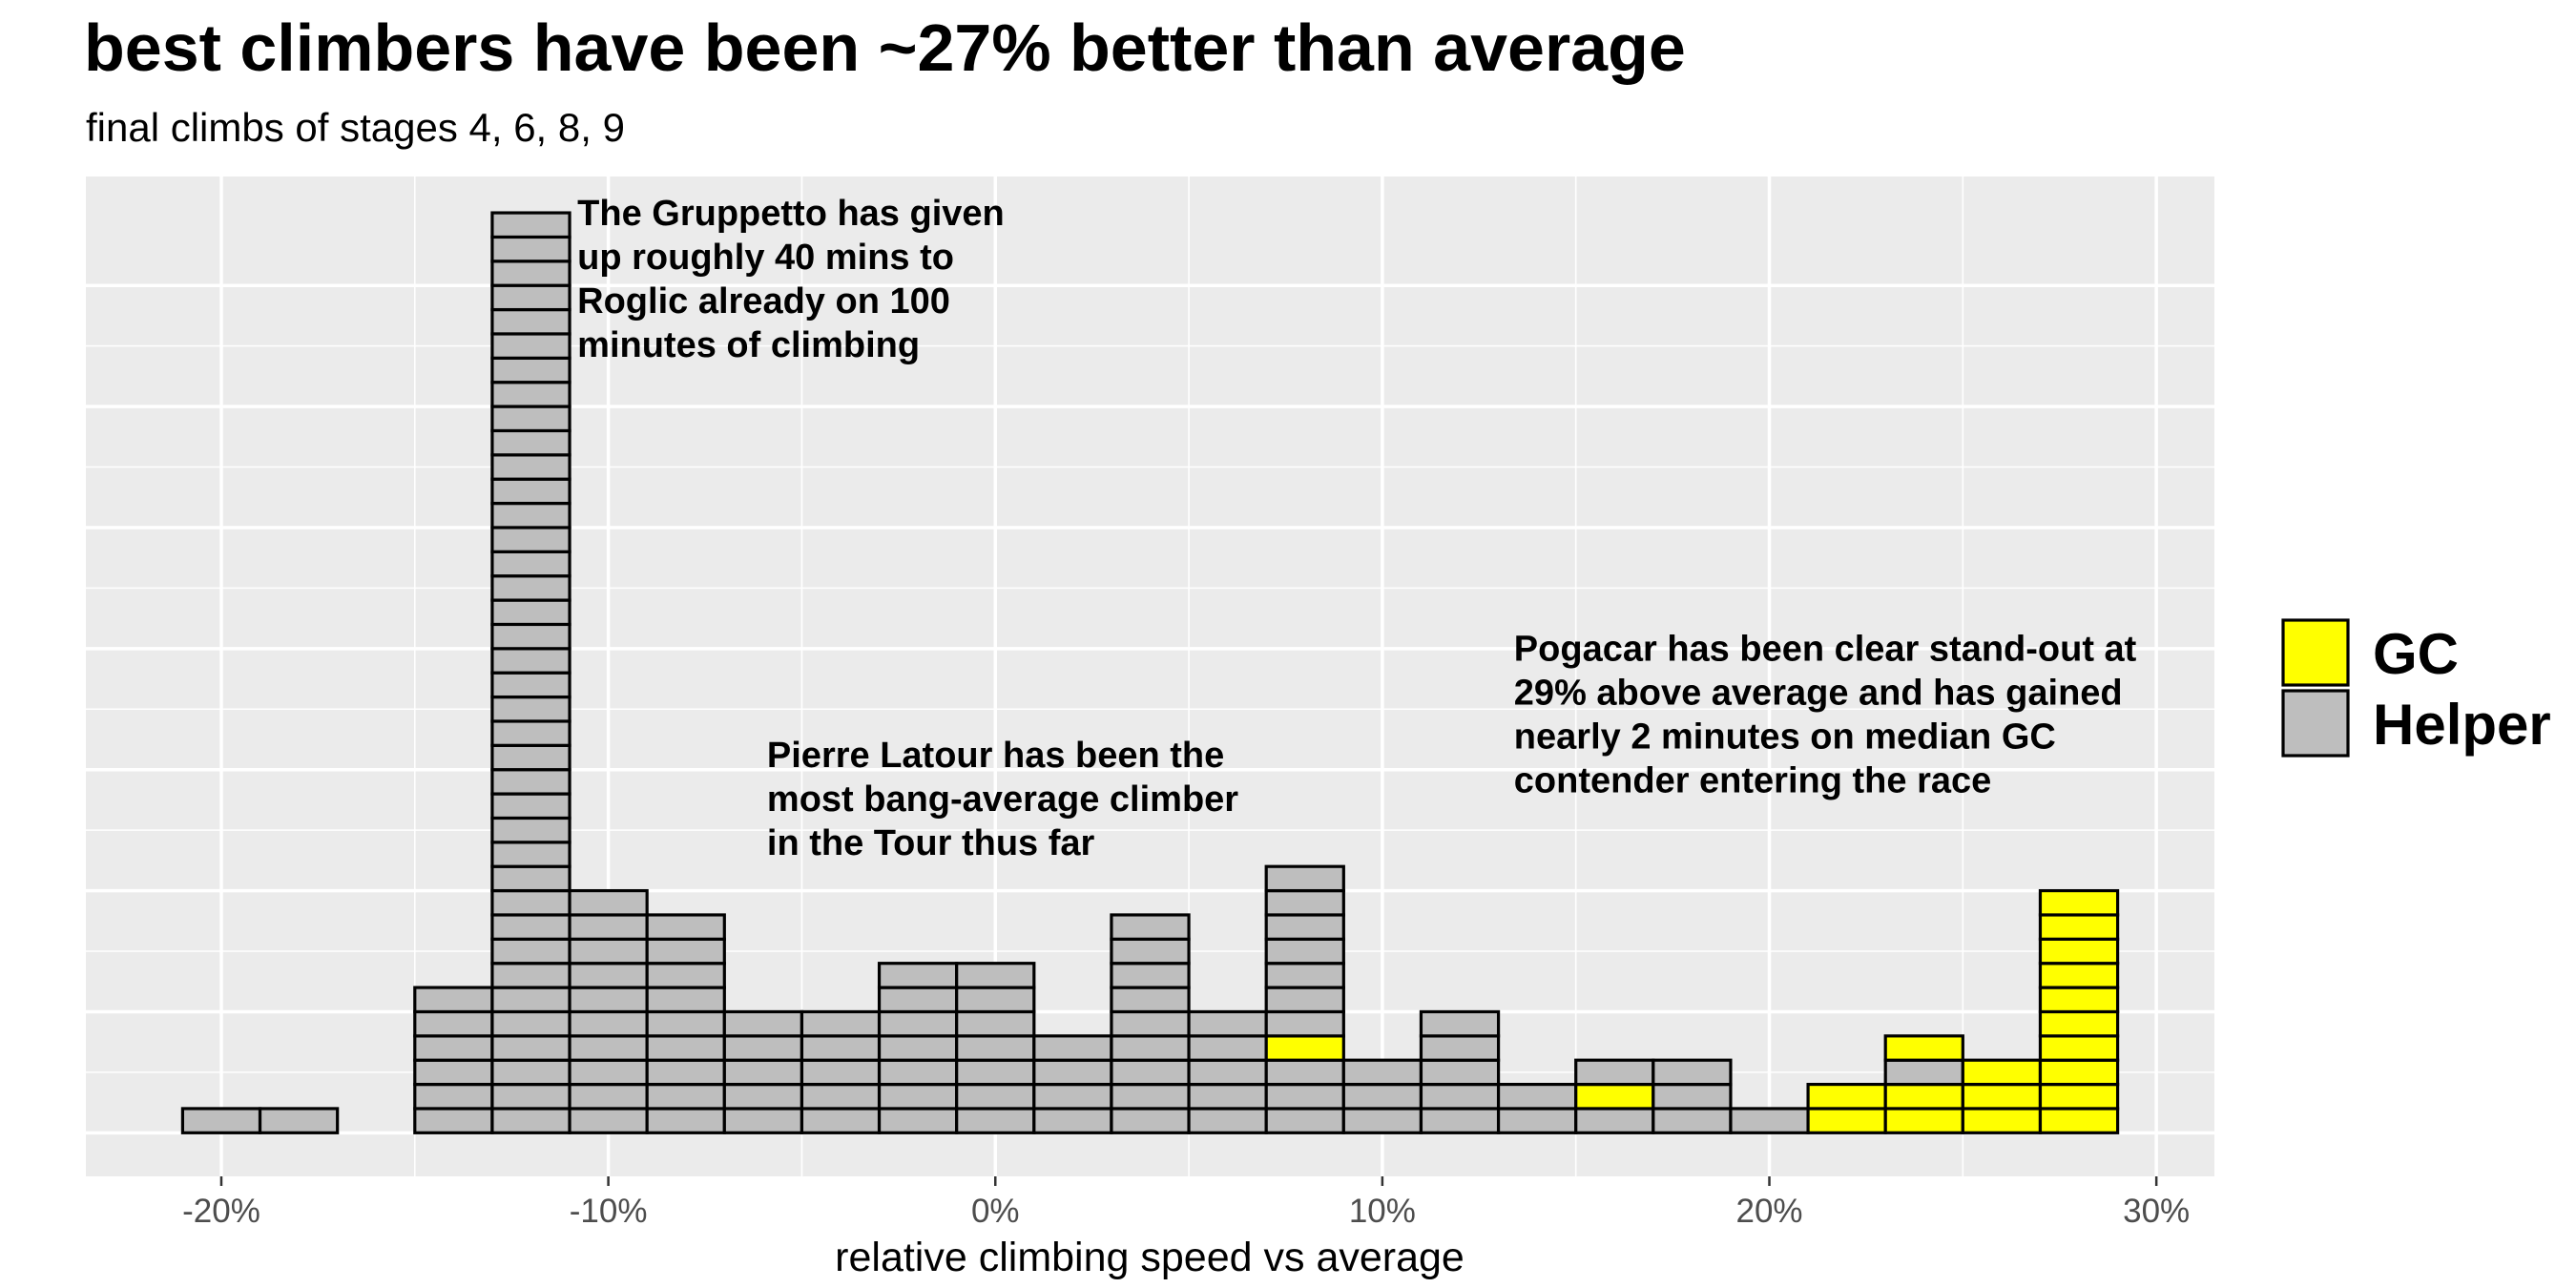  I want to click on x-tick-label: 20%, so click(1768, 1211).